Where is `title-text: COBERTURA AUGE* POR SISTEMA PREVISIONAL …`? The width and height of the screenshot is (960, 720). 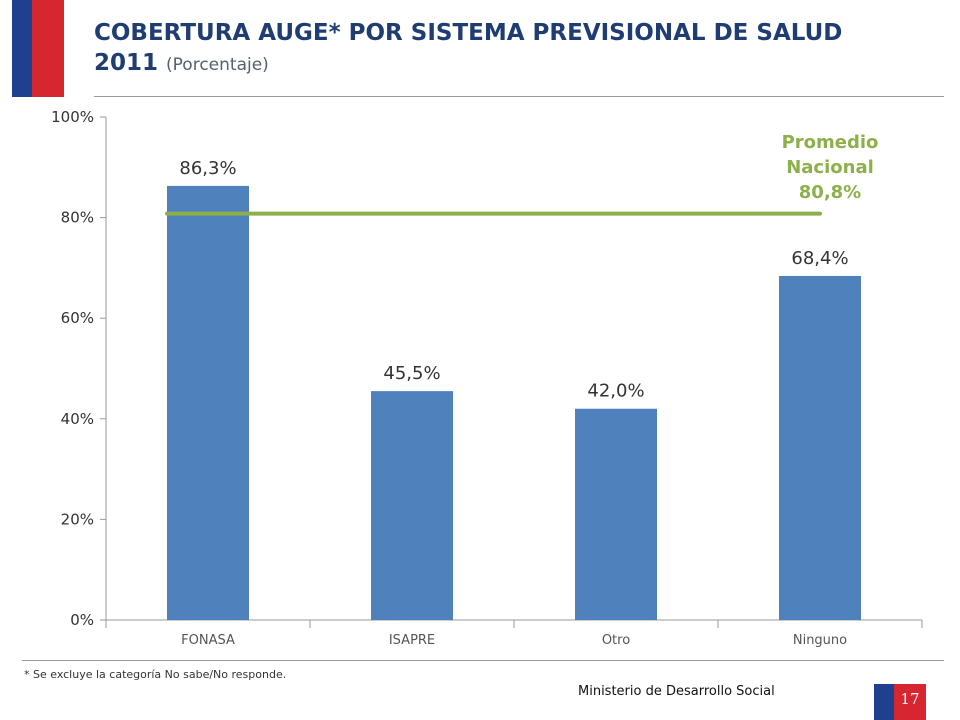
title-text: COBERTURA AUGE* POR SISTEMA PREVISIONAL … is located at coordinates (468, 33).